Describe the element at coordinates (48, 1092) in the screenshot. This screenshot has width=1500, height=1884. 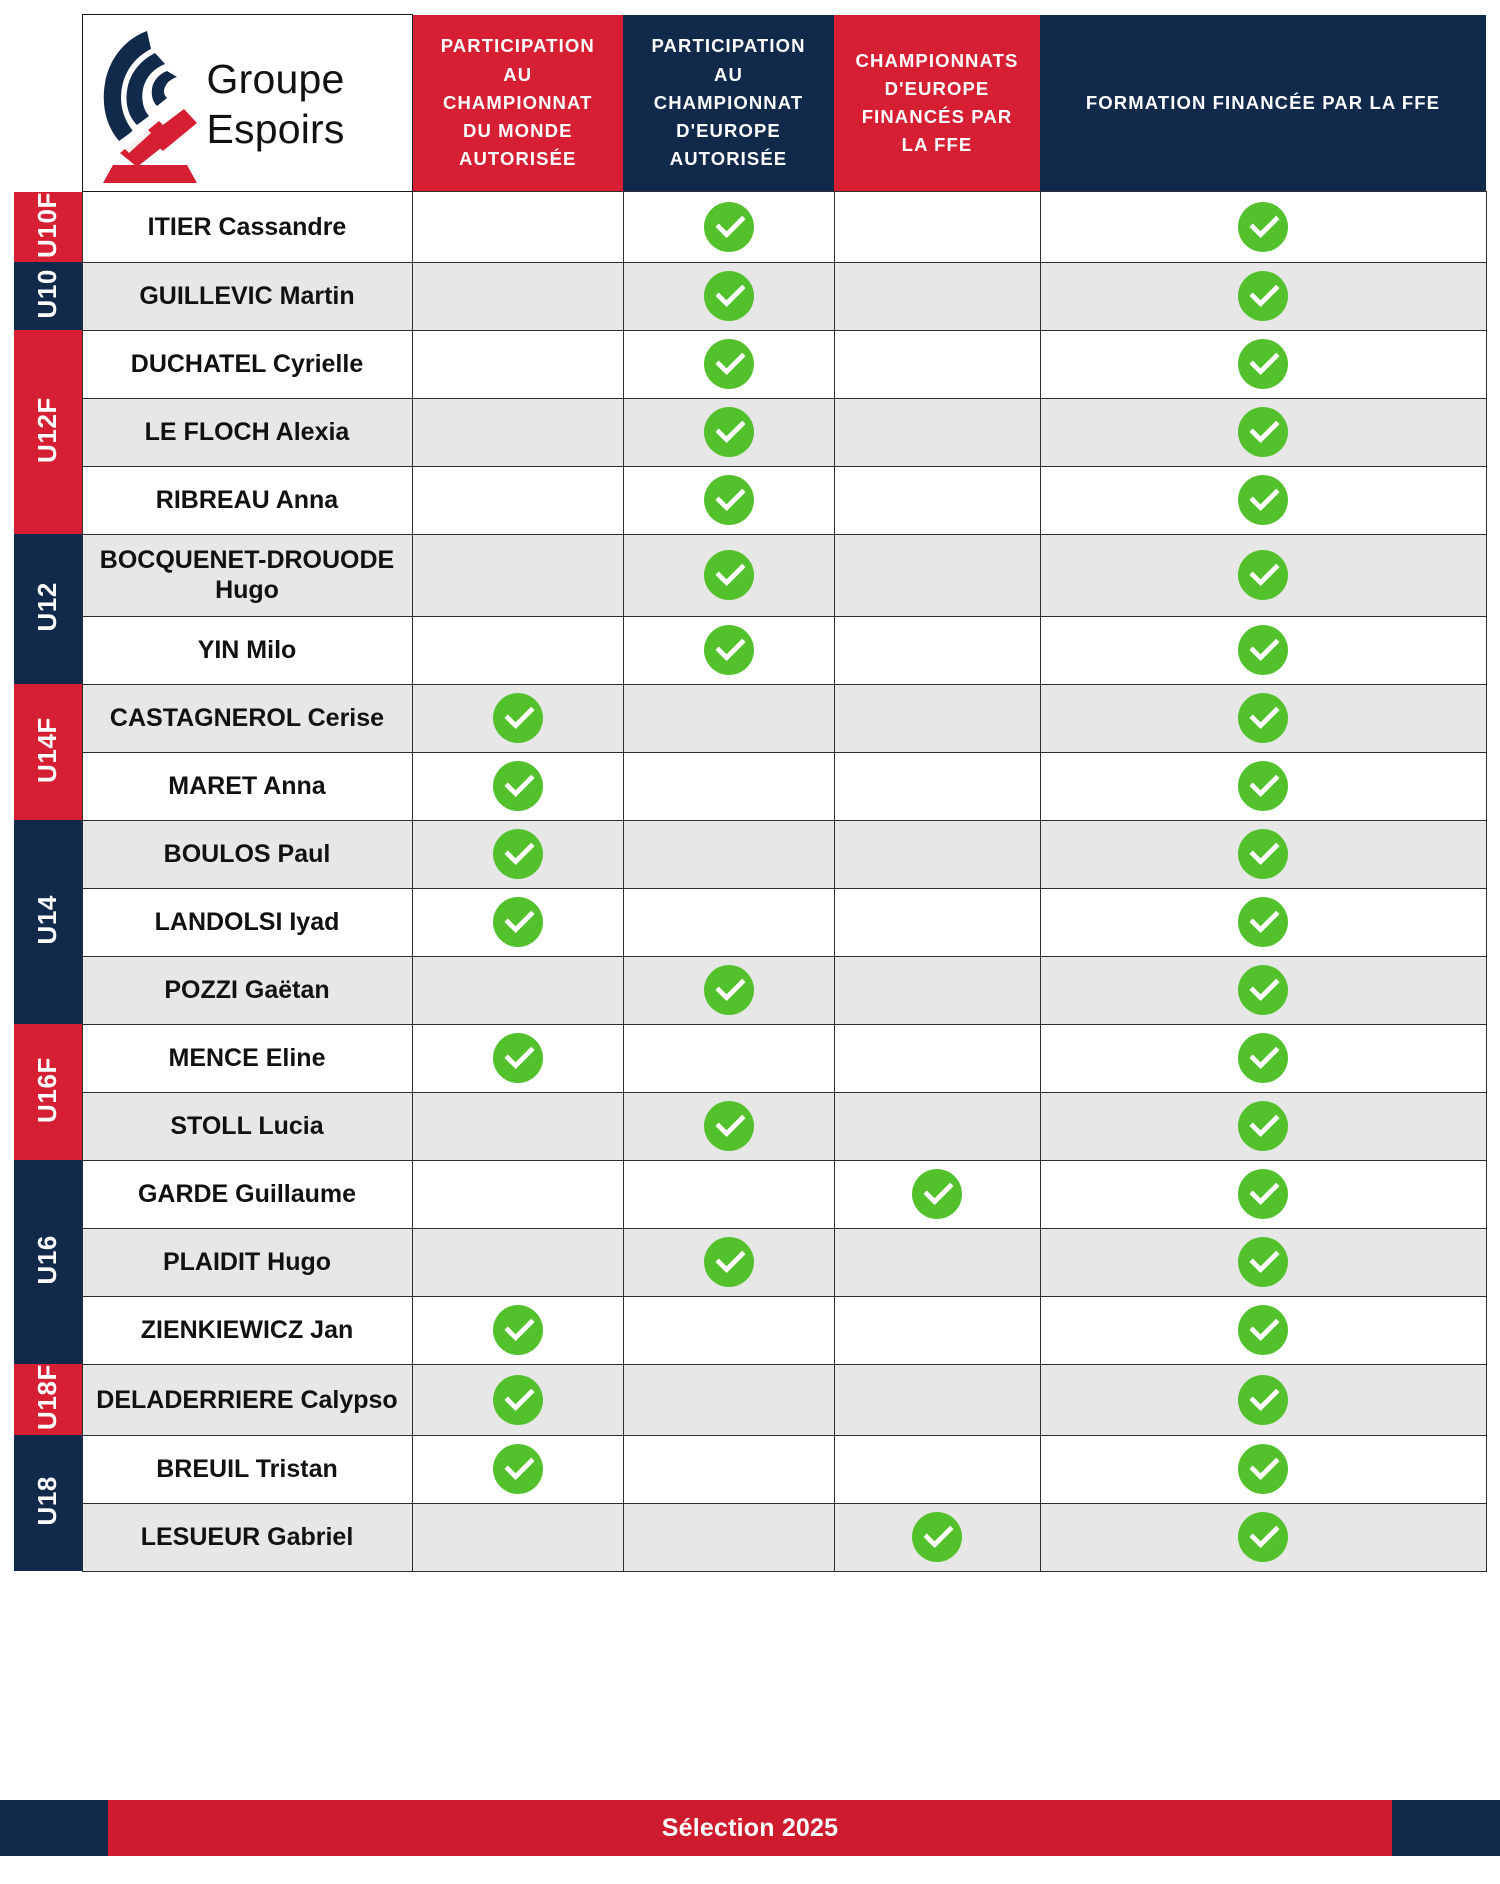
I see `category-cell-u16f: U16F` at that location.